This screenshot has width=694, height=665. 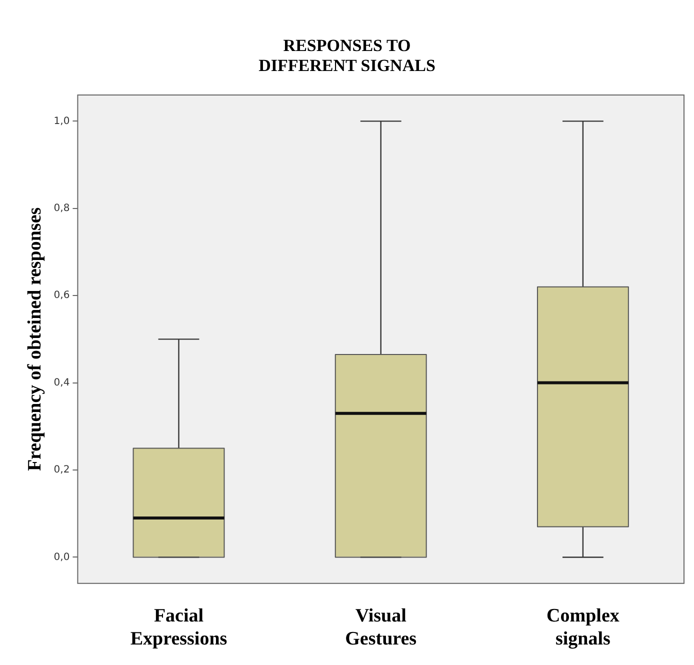 What do you see at coordinates (35, 339) in the screenshot?
I see `y-axis-title: Frequency of obteined responses` at bounding box center [35, 339].